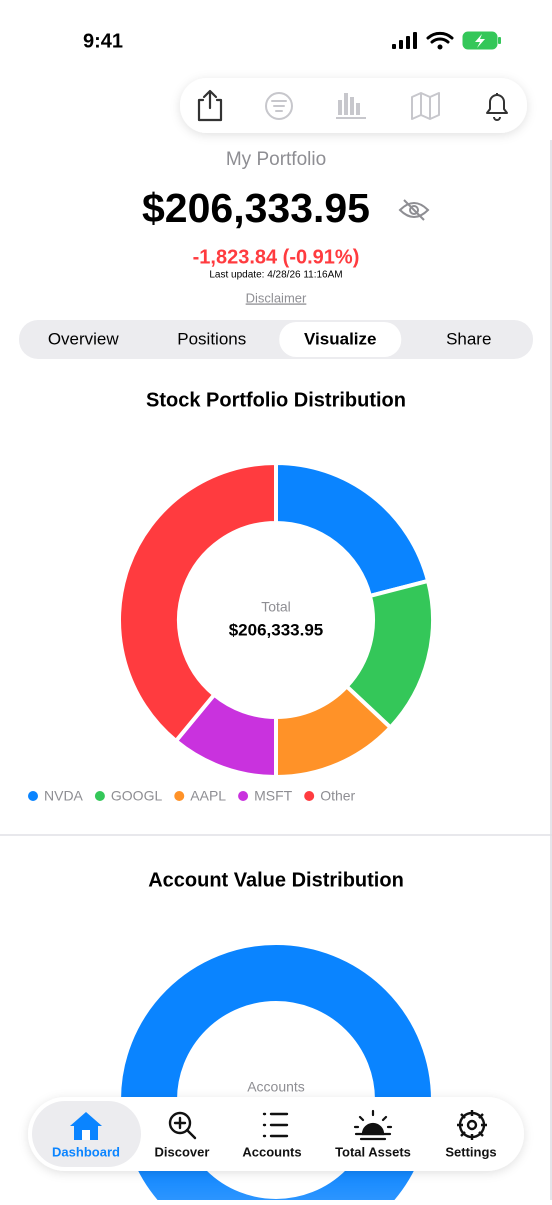 This screenshot has height=1205, width=552. Describe the element at coordinates (446, 40) in the screenshot. I see `status-icons` at that location.